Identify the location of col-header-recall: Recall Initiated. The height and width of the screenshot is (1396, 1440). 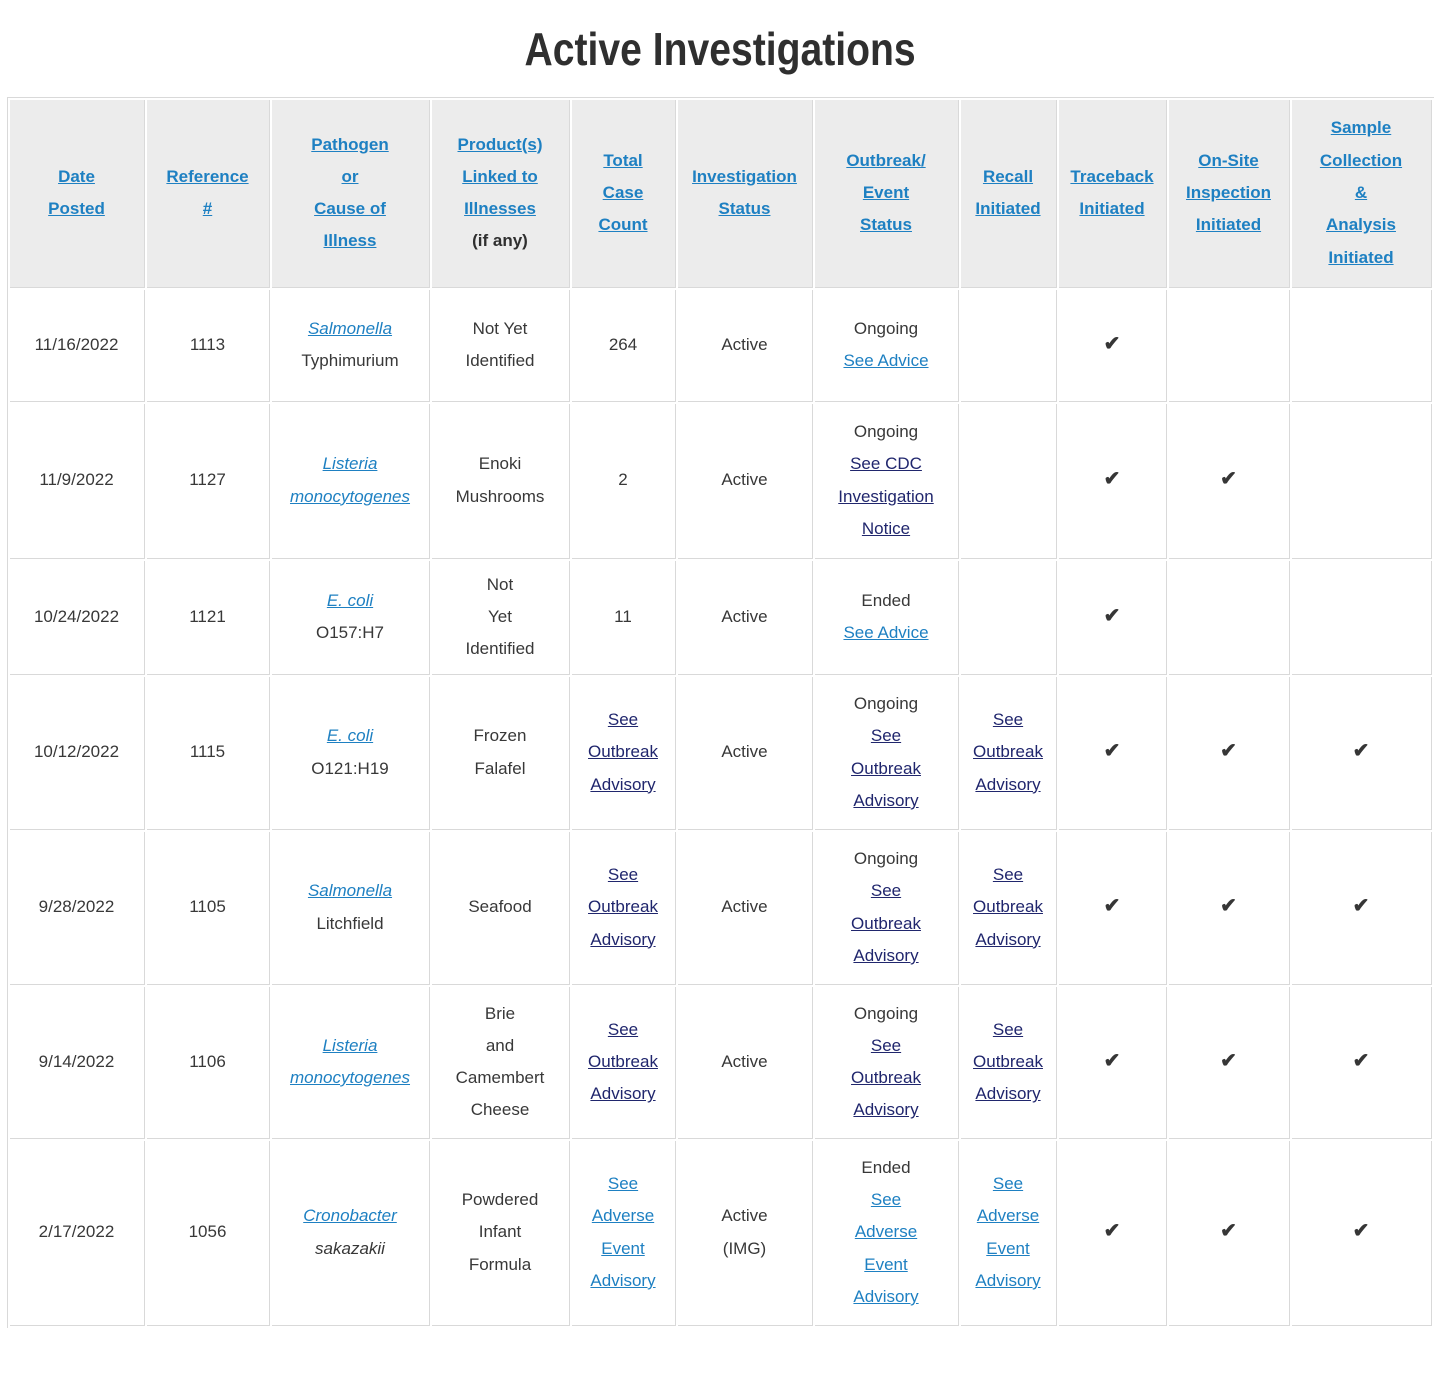
(1008, 193).